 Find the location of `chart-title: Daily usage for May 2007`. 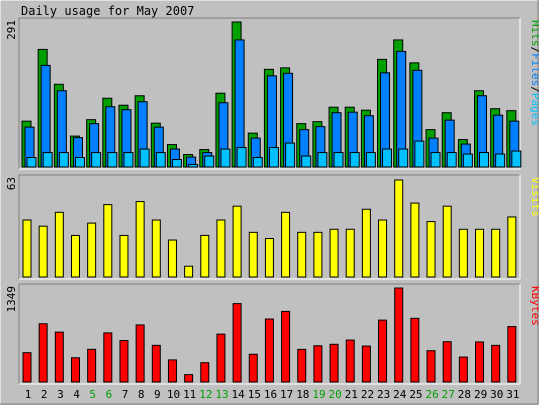

chart-title: Daily usage for May 2007 is located at coordinates (107, 11).